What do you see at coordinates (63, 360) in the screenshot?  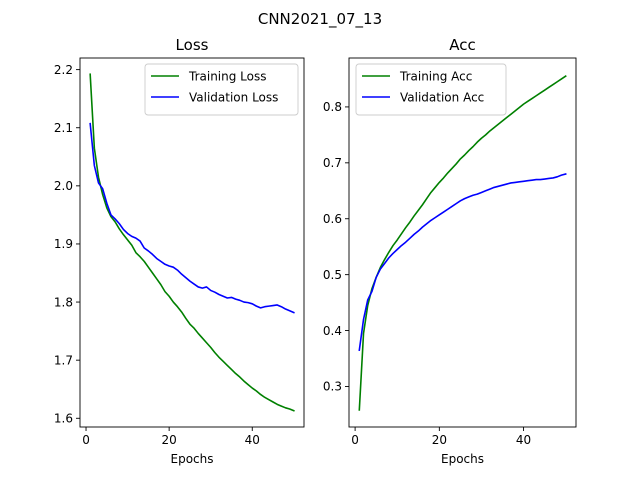 I see `y-tick-label: 1.7` at bounding box center [63, 360].